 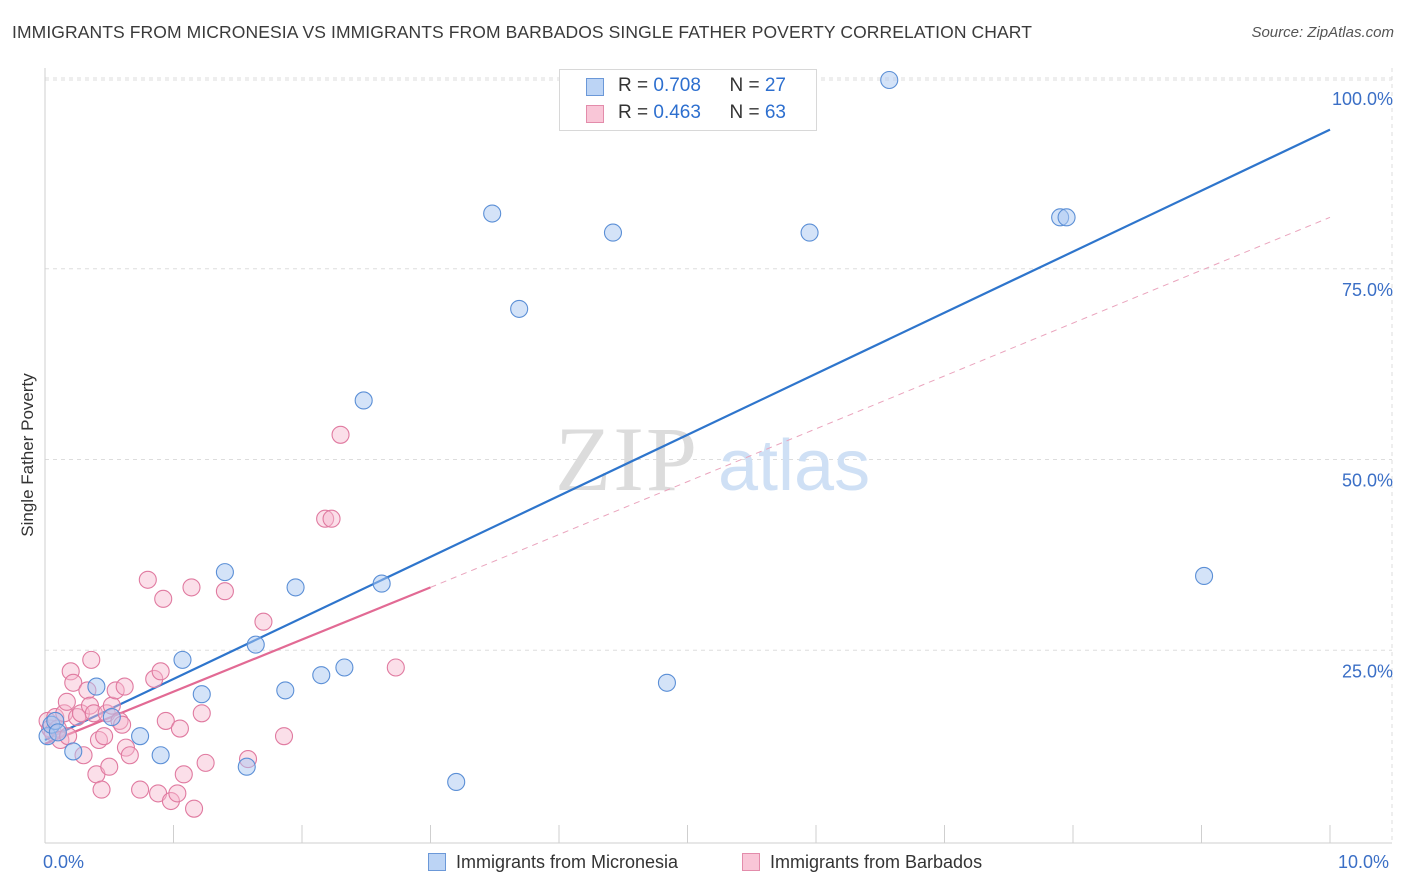 What do you see at coordinates (1362, 99) in the screenshot?
I see `y-tick-label: 100.0%` at bounding box center [1362, 99].